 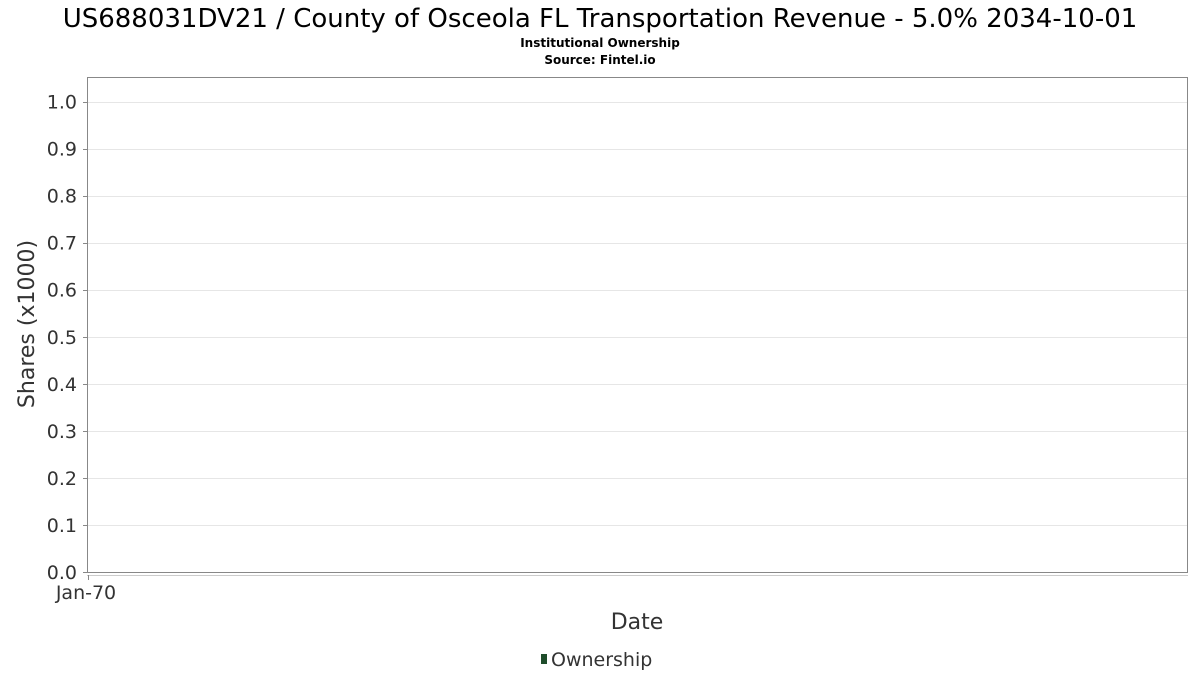 I want to click on x-axis-ticks: Jan-70, so click(x=85, y=589).